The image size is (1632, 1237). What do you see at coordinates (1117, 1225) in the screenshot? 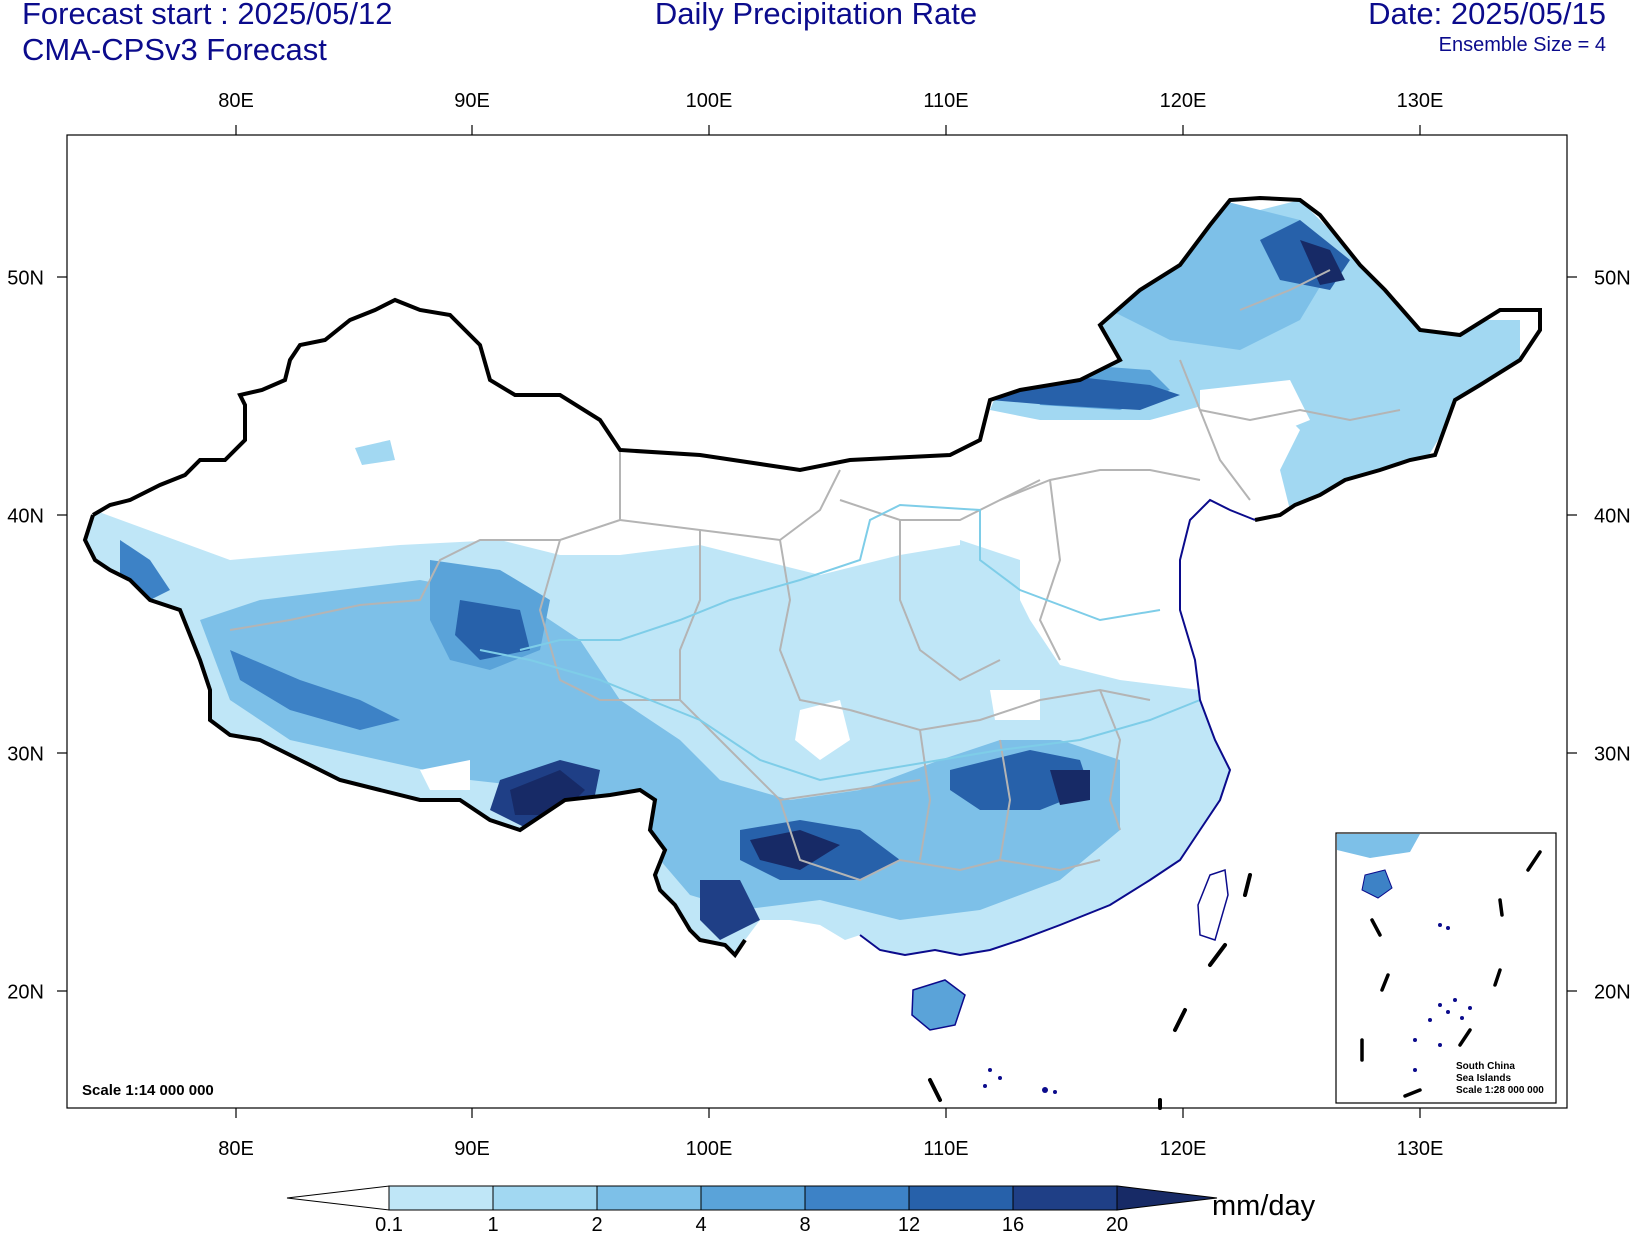
I see `colorbar-level-label: 20` at bounding box center [1117, 1225].